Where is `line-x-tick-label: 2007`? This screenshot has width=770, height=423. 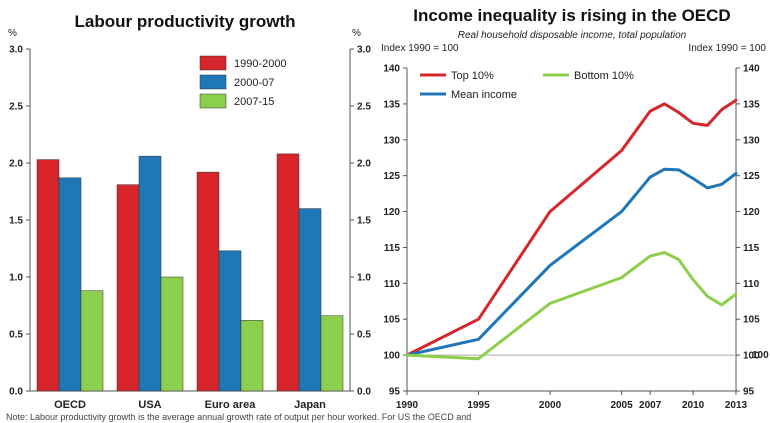 line-x-tick-label: 2007 is located at coordinates (650, 405).